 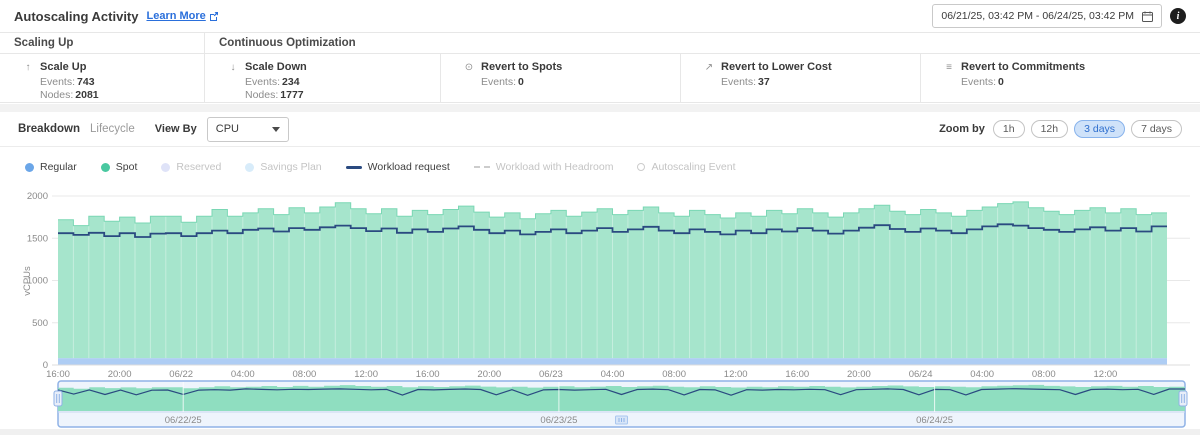 I want to click on savings-plan-swatch-icon, so click(x=250, y=167).